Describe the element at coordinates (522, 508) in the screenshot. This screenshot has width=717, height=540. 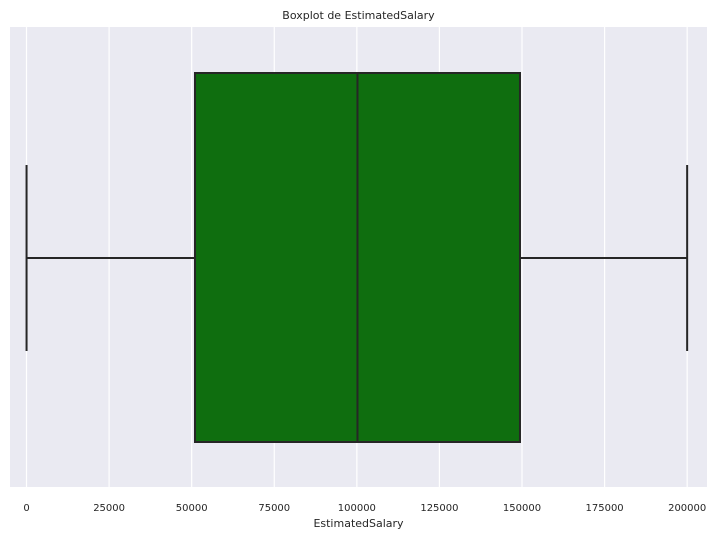
I see `x-tick-label: 150000` at that location.